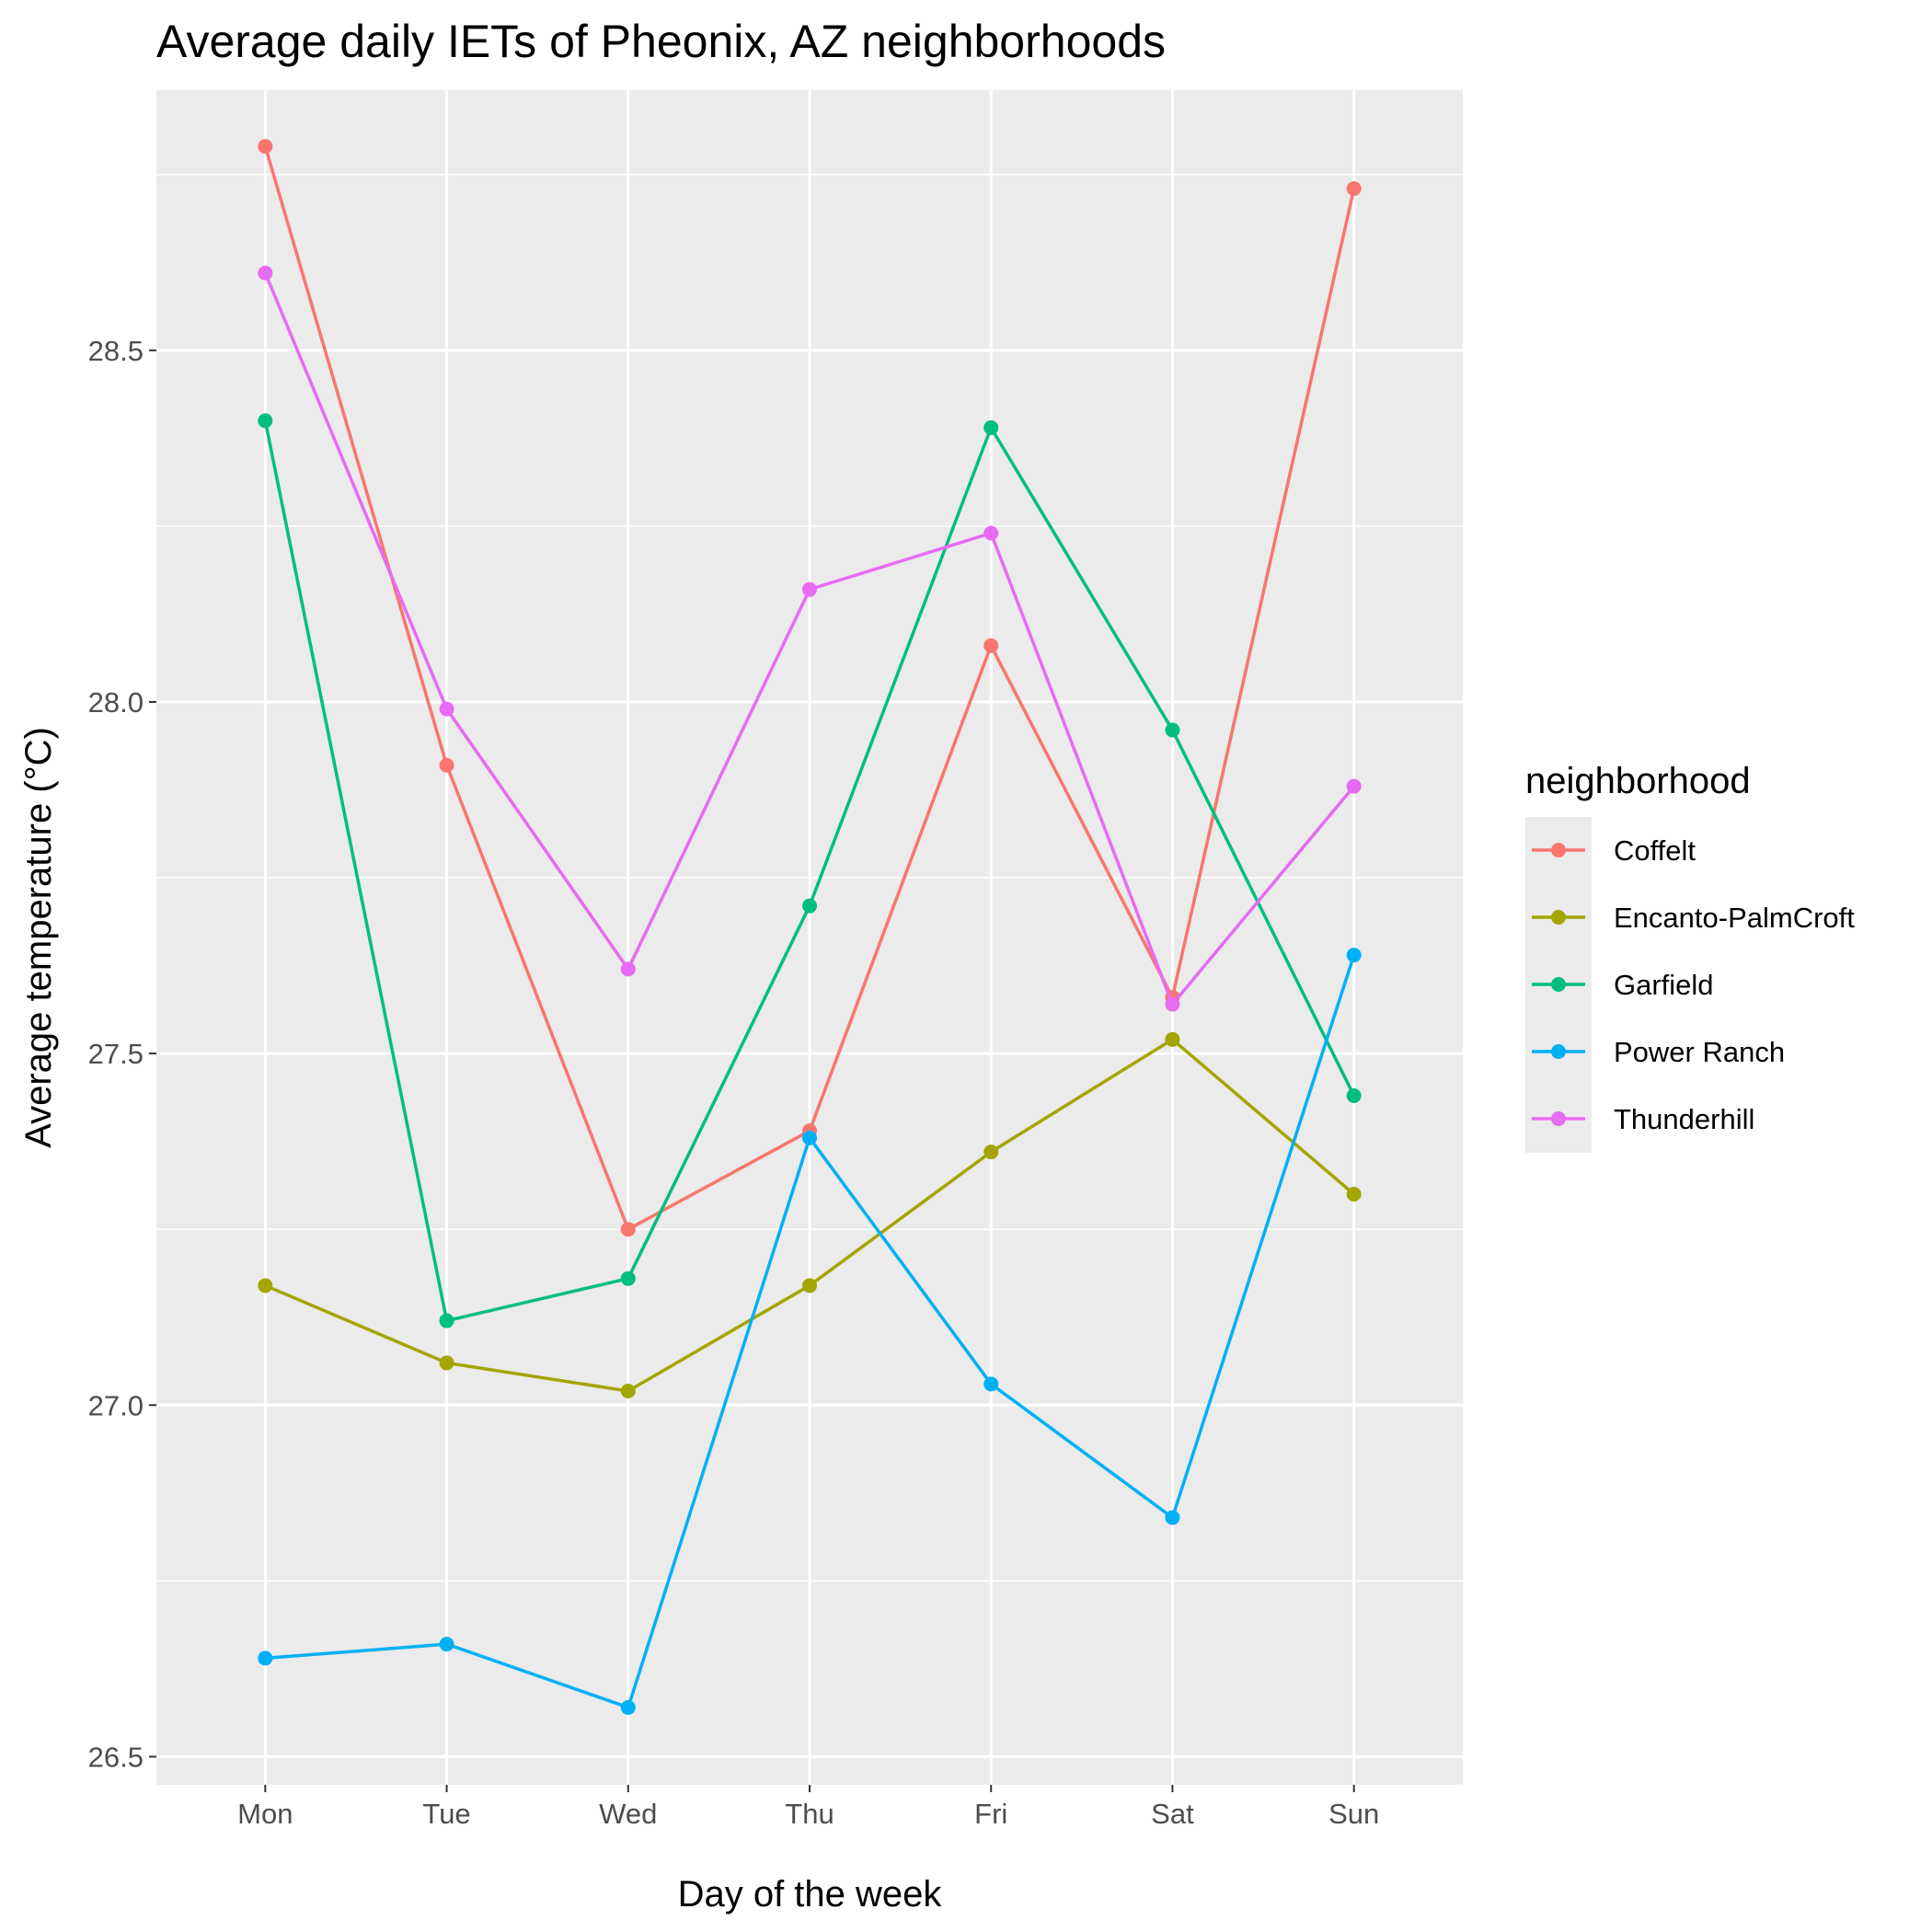 This screenshot has width=1932, height=1932. Describe the element at coordinates (116, 1405) in the screenshot. I see `y-tick-label: 27.0` at that location.